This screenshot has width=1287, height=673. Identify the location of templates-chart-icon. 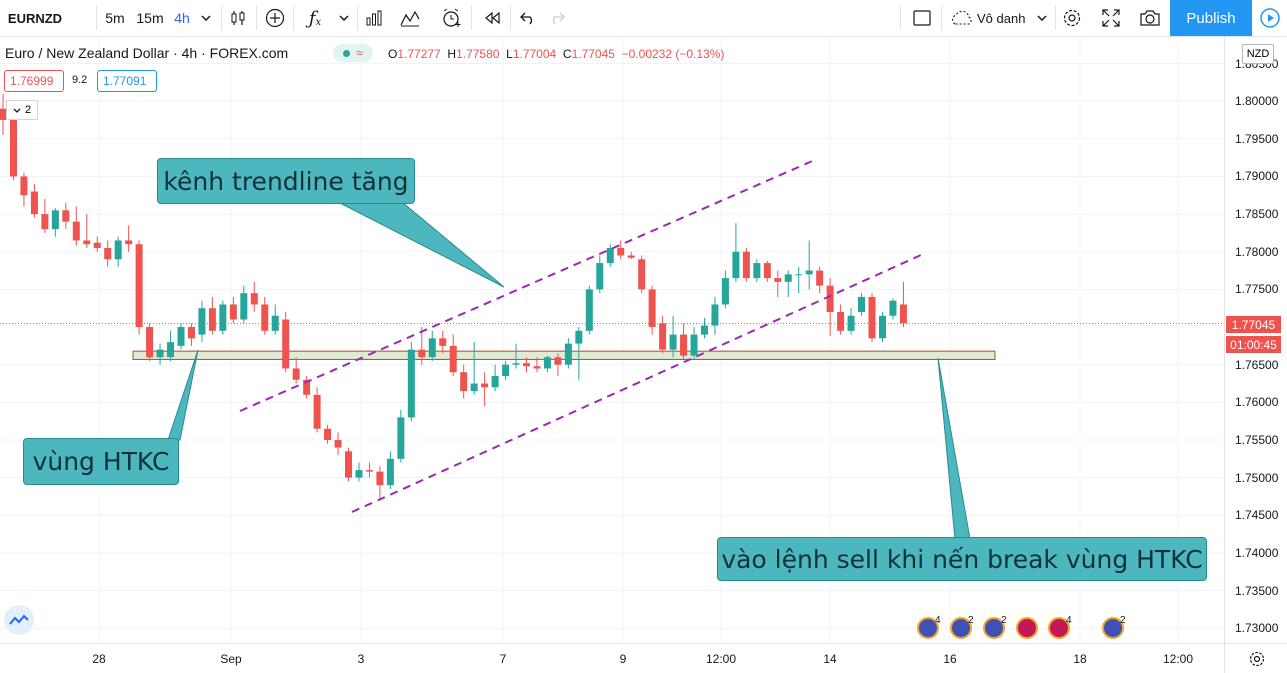
(410, 18).